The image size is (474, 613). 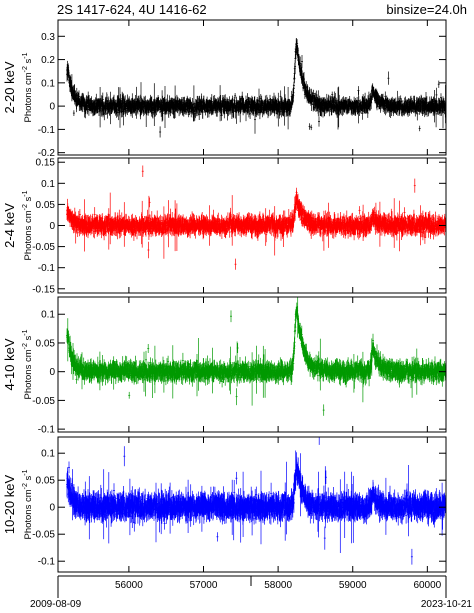 I want to click on y-tick-label: -0.2, so click(x=47, y=153).